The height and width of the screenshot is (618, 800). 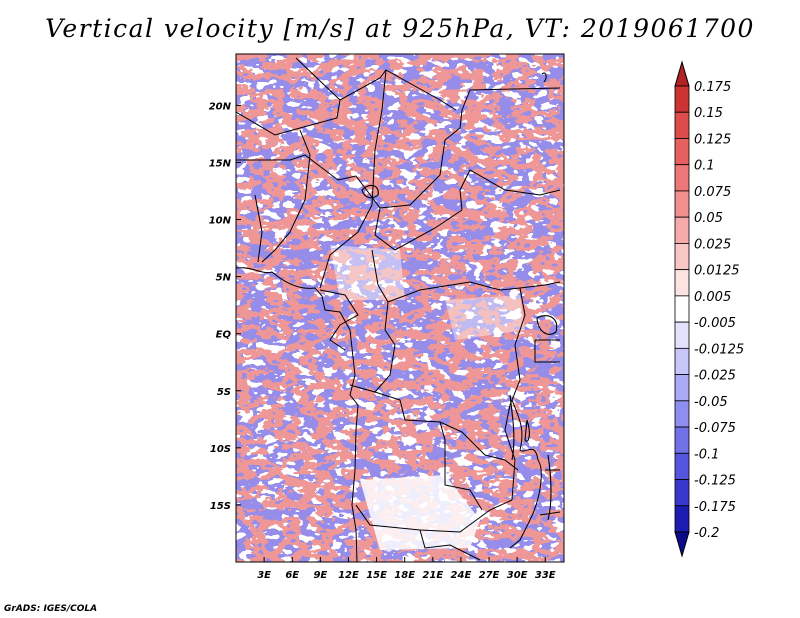 What do you see at coordinates (682, 544) in the screenshot?
I see `colorbar-bottom-triangle` at bounding box center [682, 544].